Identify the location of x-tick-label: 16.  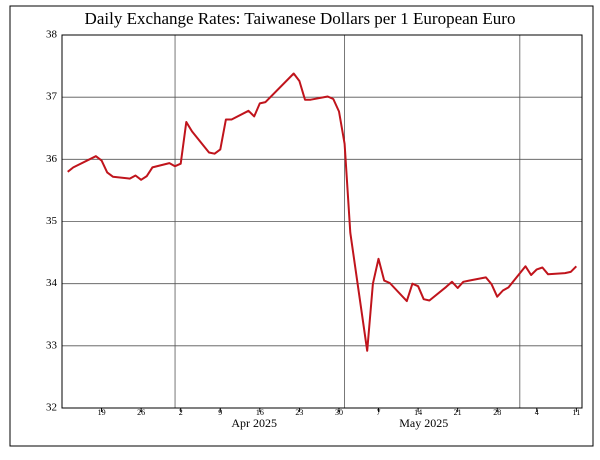
(260, 412).